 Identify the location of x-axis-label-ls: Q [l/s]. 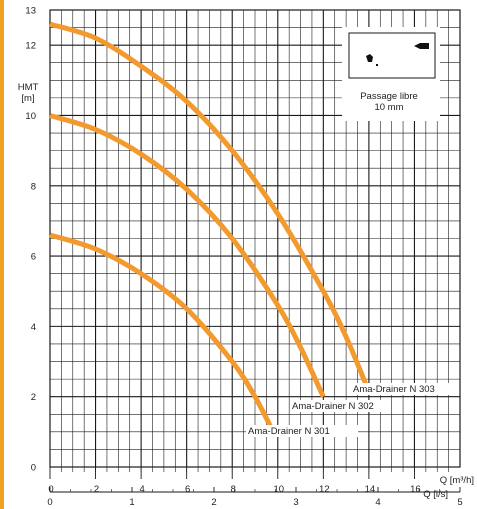
(435, 494).